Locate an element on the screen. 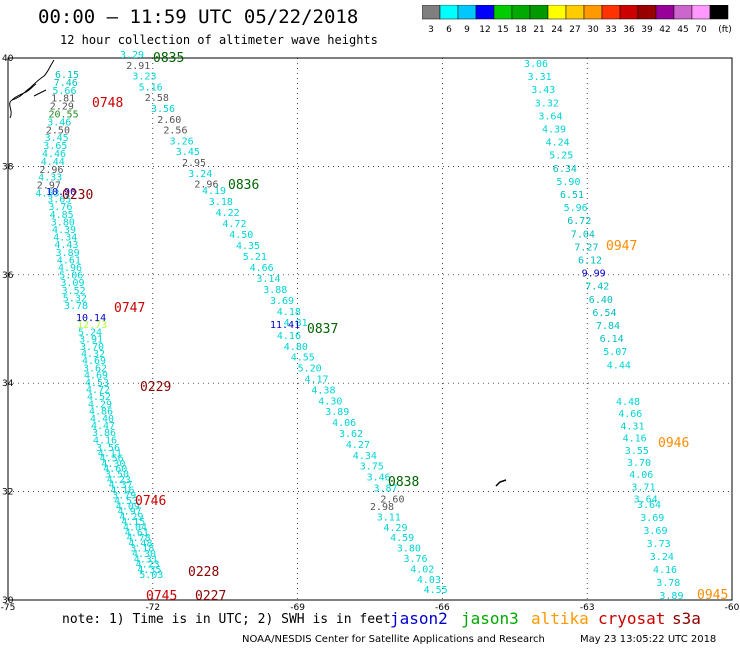 The image size is (740, 650). pass-time-label: 0947 is located at coordinates (621, 246).